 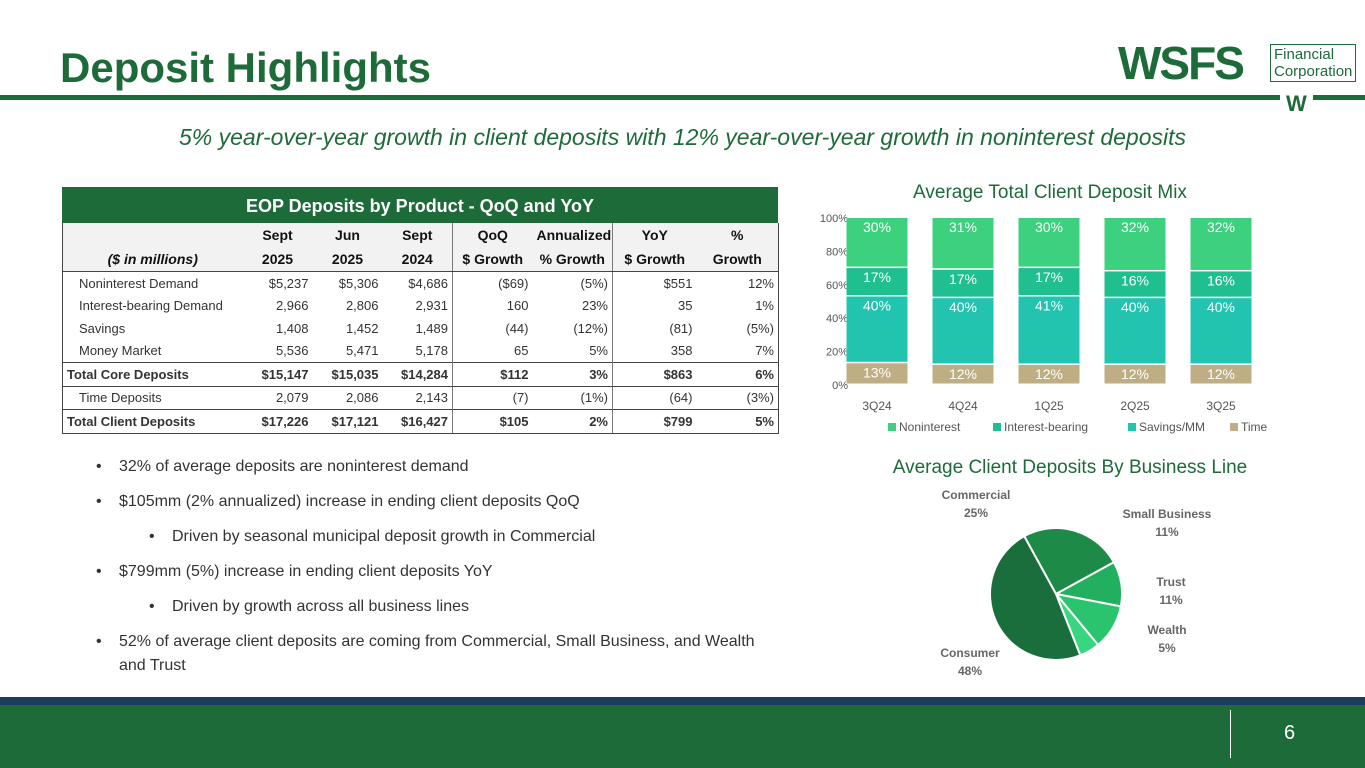 What do you see at coordinates (152, 235) in the screenshot?
I see `table-header-spacer` at bounding box center [152, 235].